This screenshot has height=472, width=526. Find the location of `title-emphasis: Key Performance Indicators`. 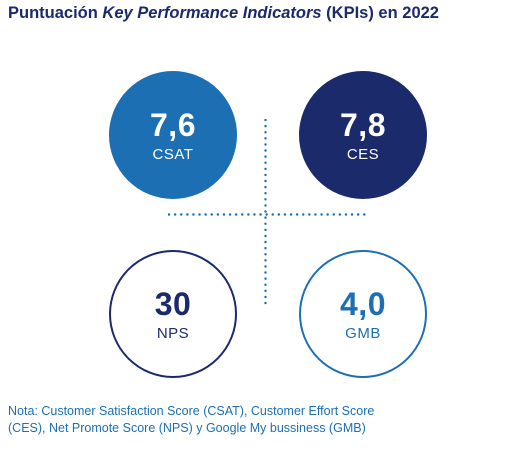

title-emphasis: Key Performance Indicators is located at coordinates (212, 13).